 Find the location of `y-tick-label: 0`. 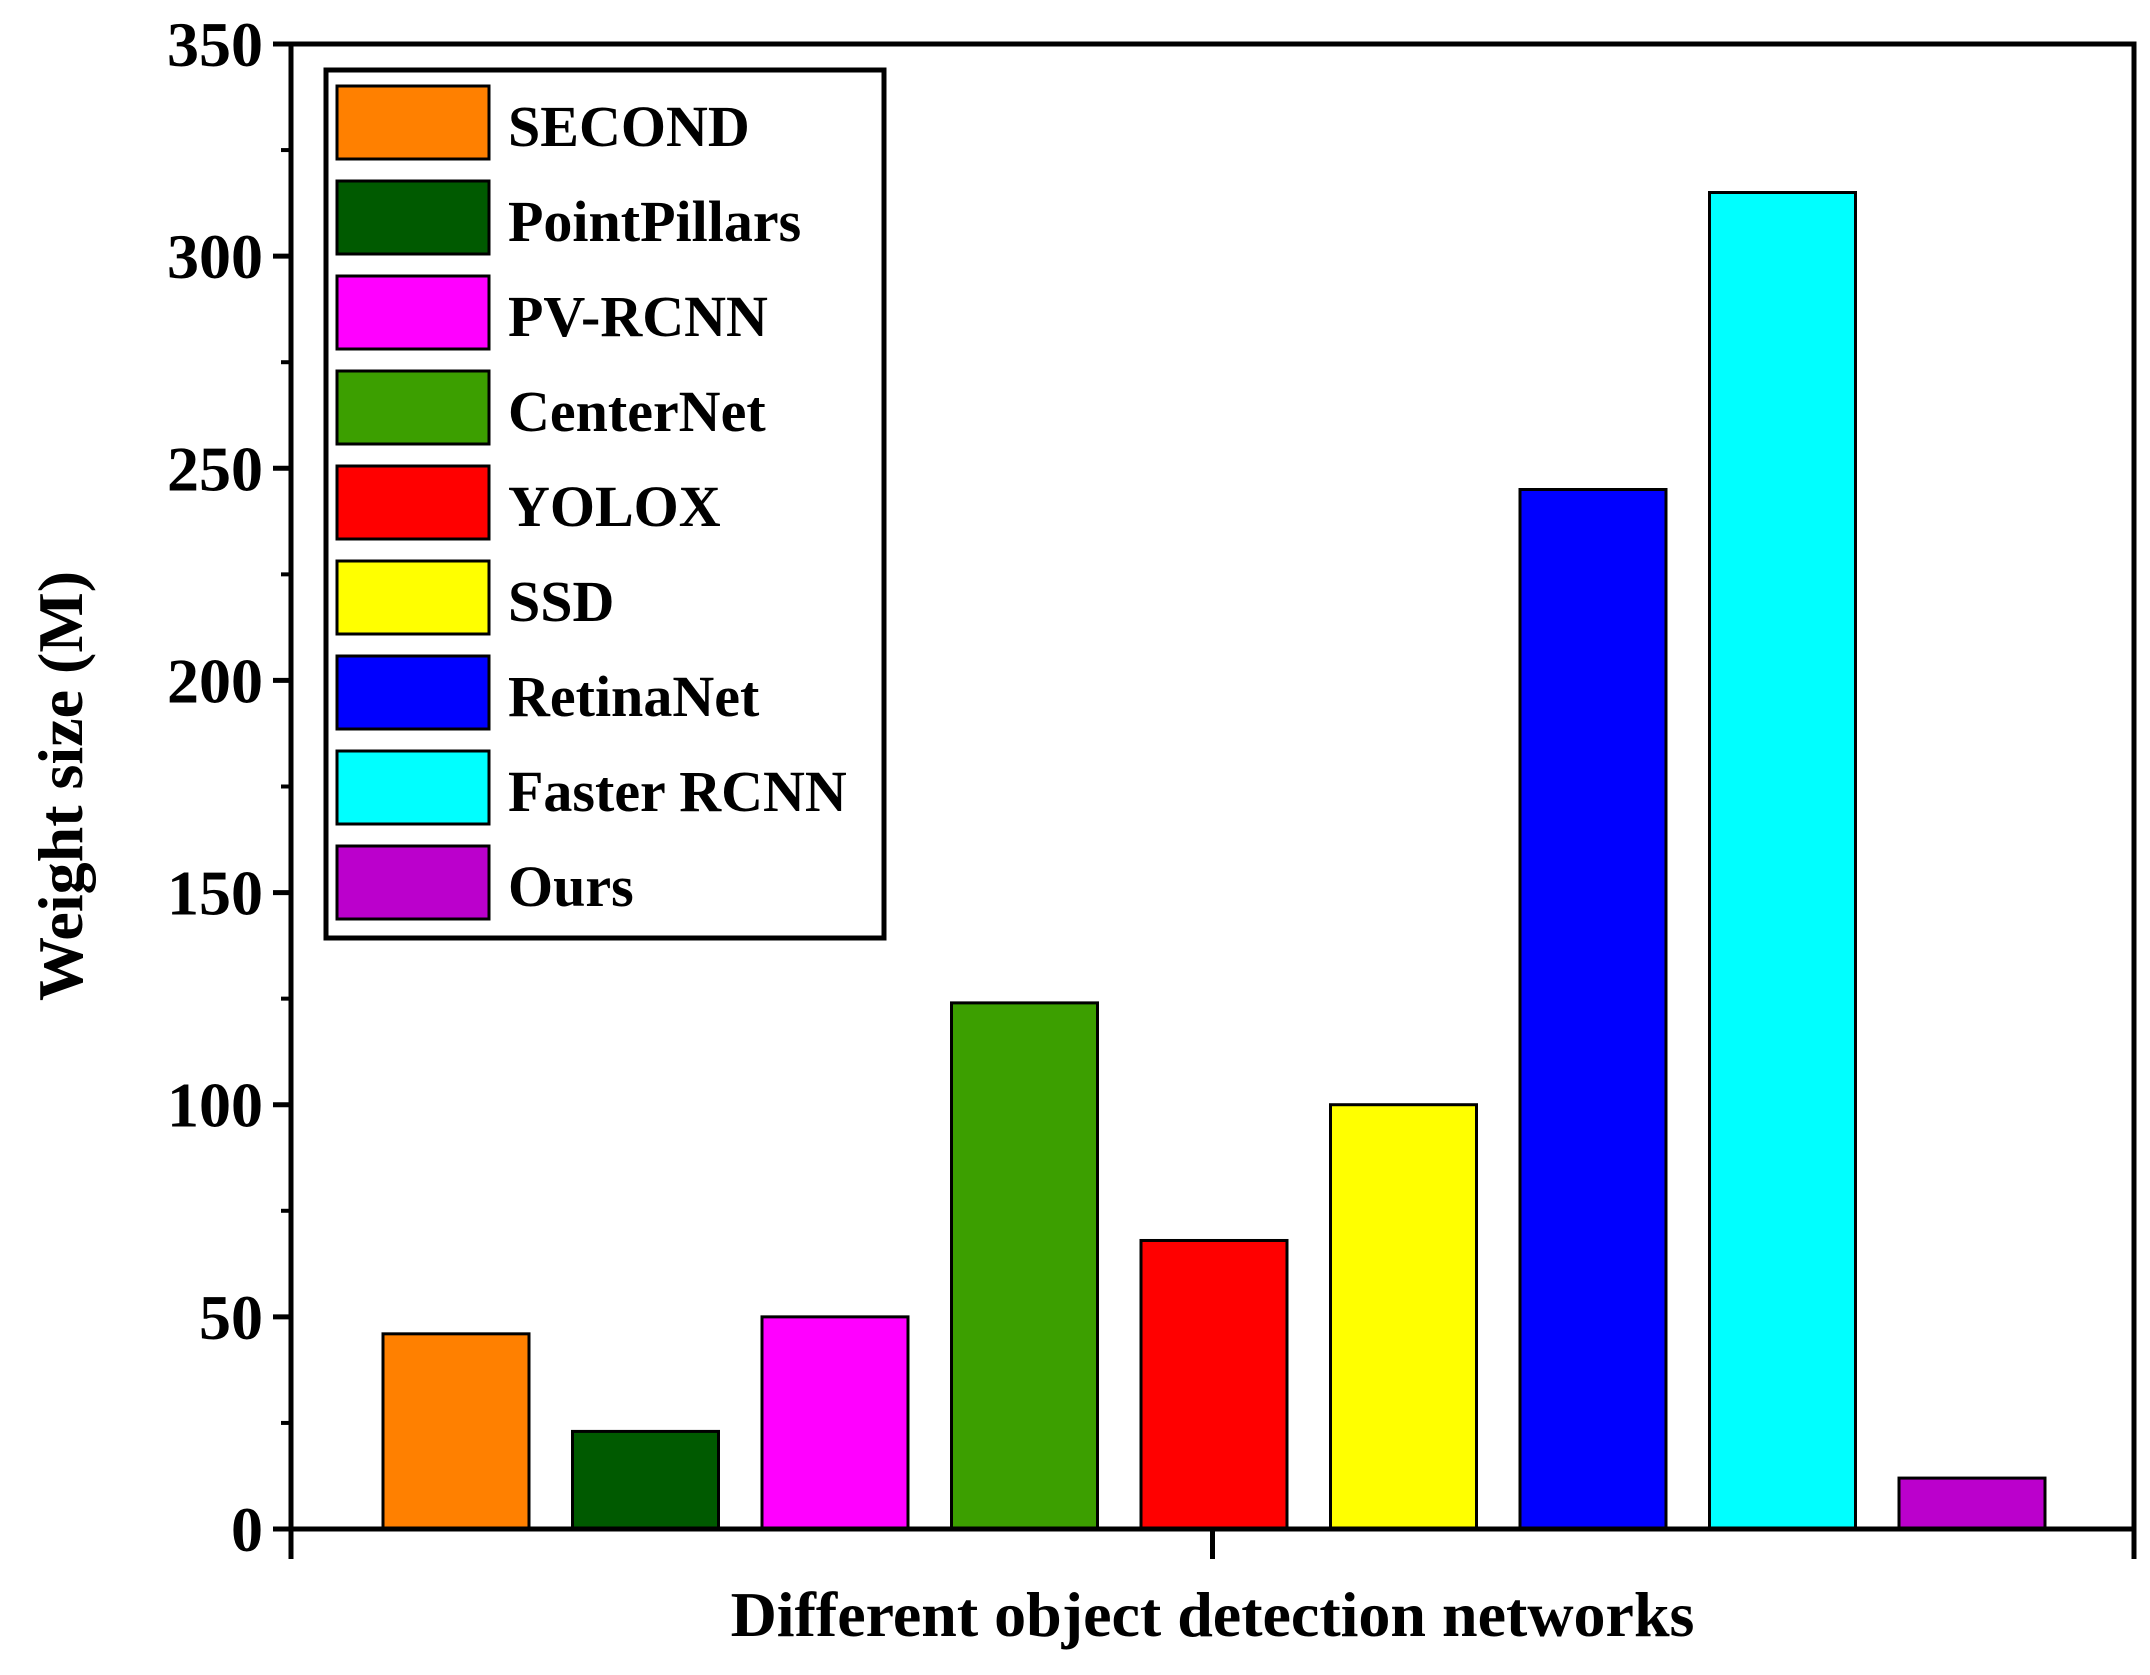

y-tick-label: 0 is located at coordinates (247, 1529).